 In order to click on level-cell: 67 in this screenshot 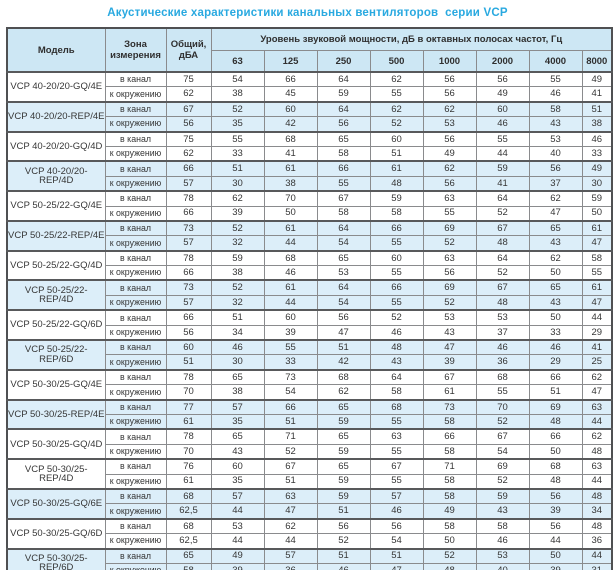, I will do `click(502, 436)`.